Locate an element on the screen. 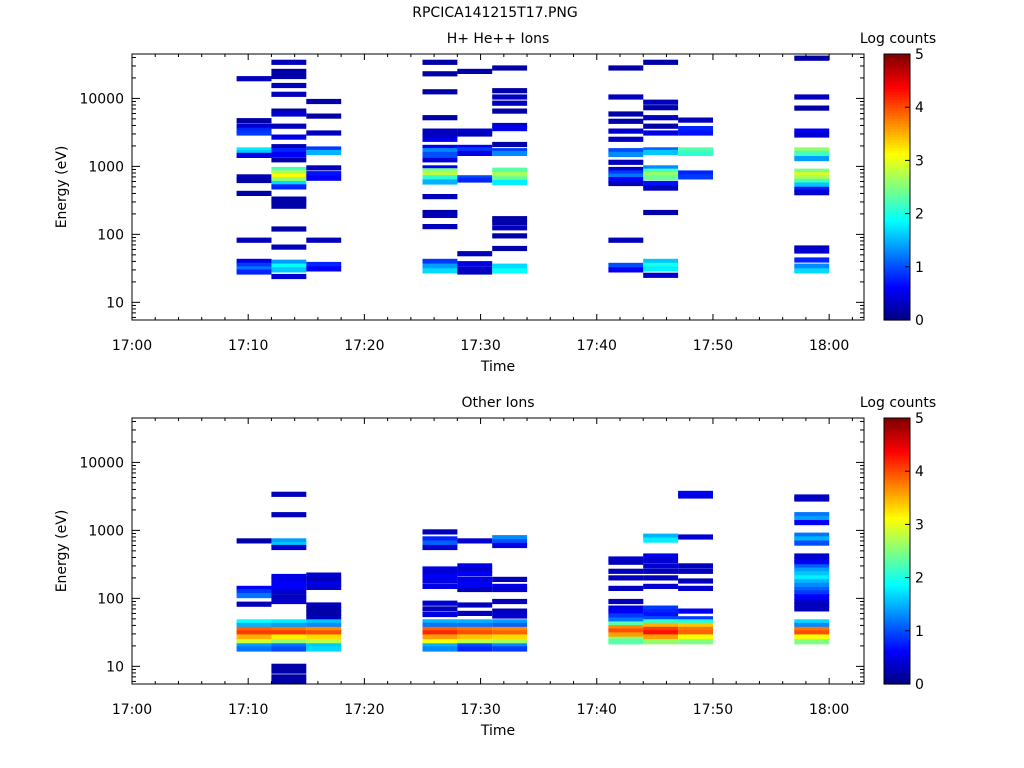 This screenshot has width=1024, height=768. colorbar-tick-label: 5 is located at coordinates (919, 55).